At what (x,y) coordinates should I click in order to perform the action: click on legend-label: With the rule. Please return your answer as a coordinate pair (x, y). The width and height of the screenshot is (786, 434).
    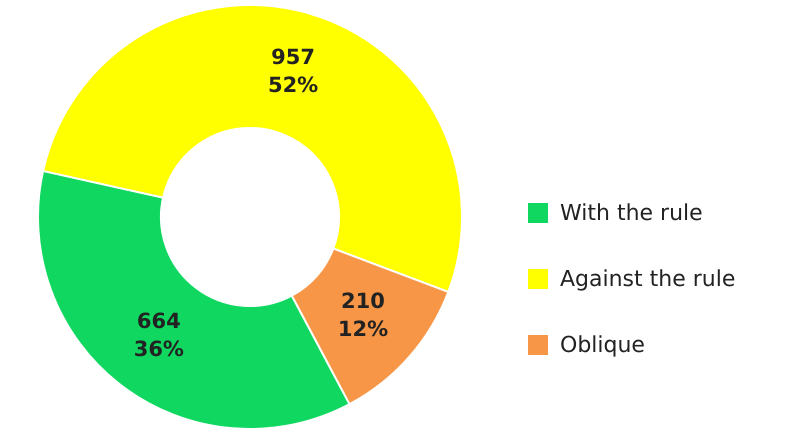
    Looking at the image, I should click on (631, 213).